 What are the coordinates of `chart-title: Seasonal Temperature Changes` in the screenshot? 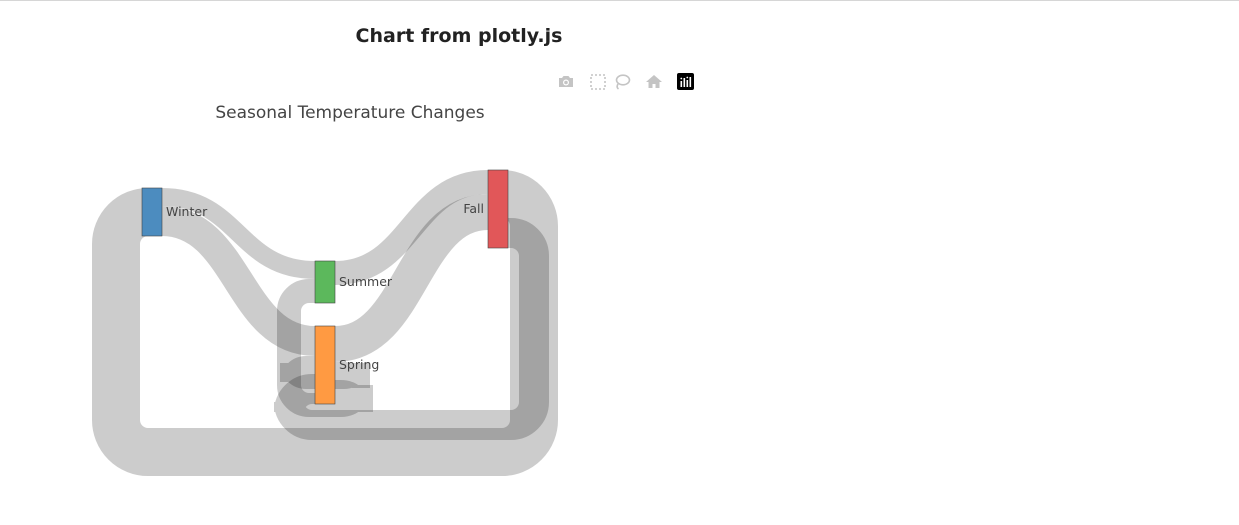 It's located at (350, 113).